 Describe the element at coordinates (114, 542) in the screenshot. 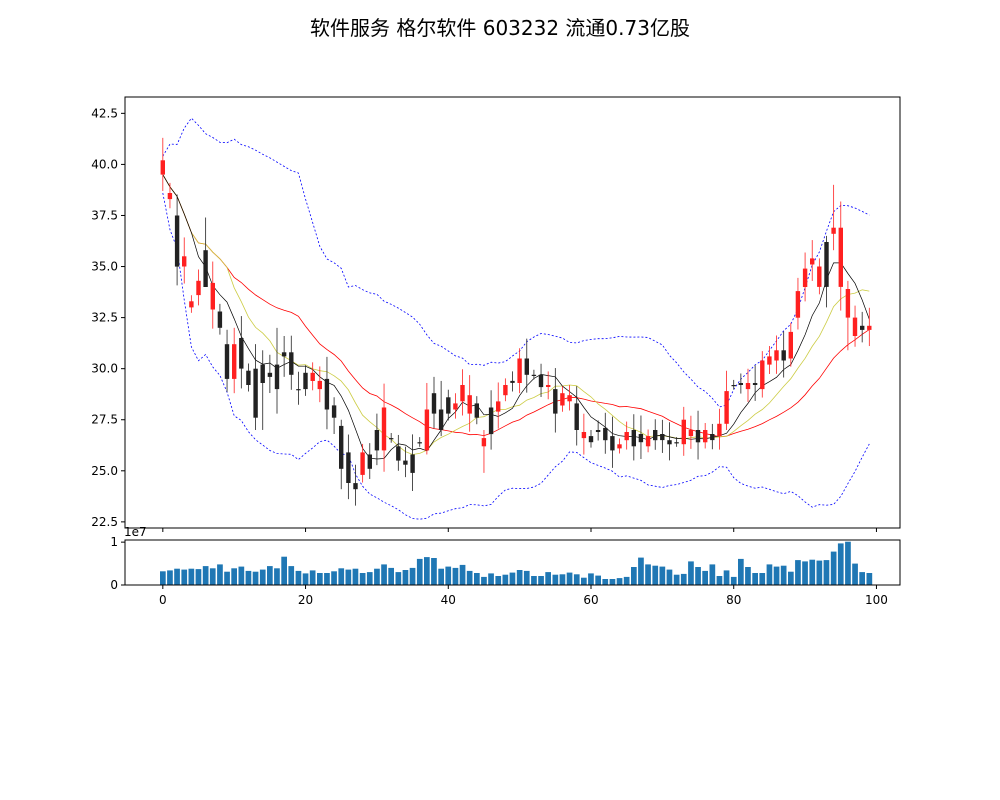

I see `volume-y-tick-label: 1` at that location.